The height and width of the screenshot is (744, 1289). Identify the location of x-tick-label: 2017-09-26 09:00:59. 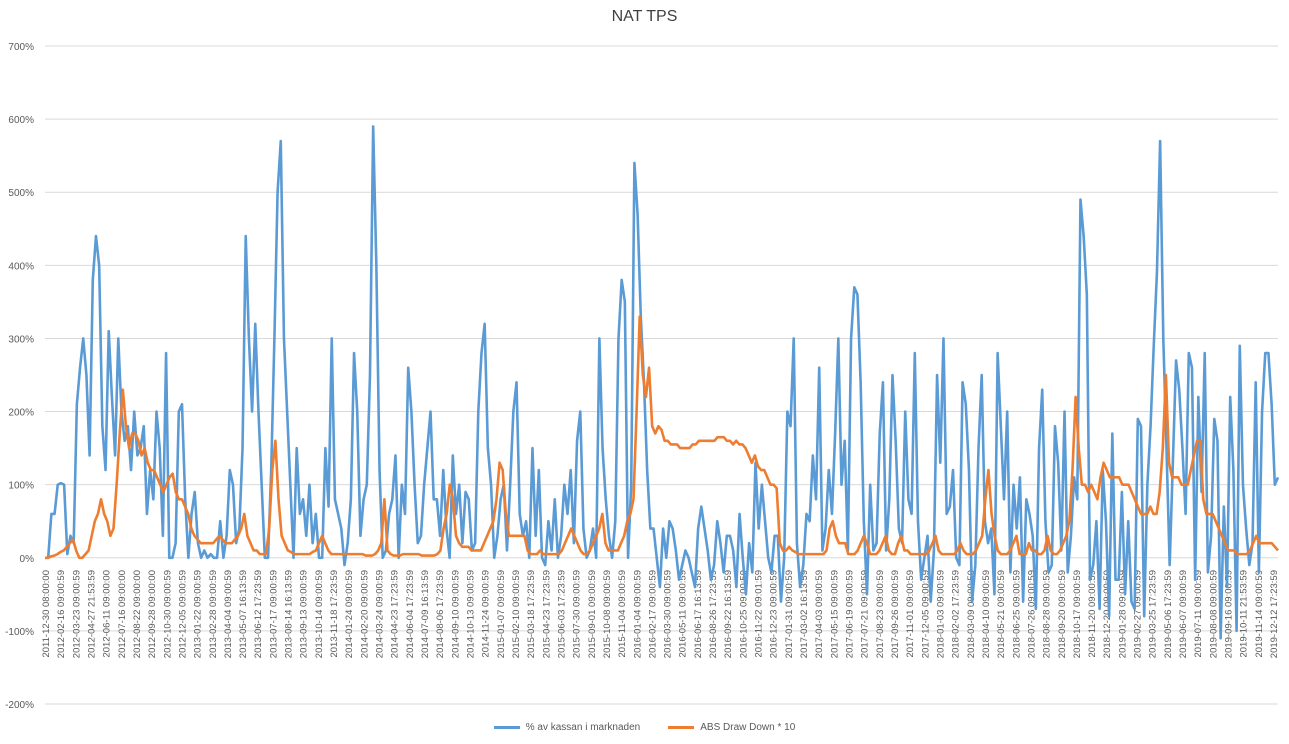
(895, 614).